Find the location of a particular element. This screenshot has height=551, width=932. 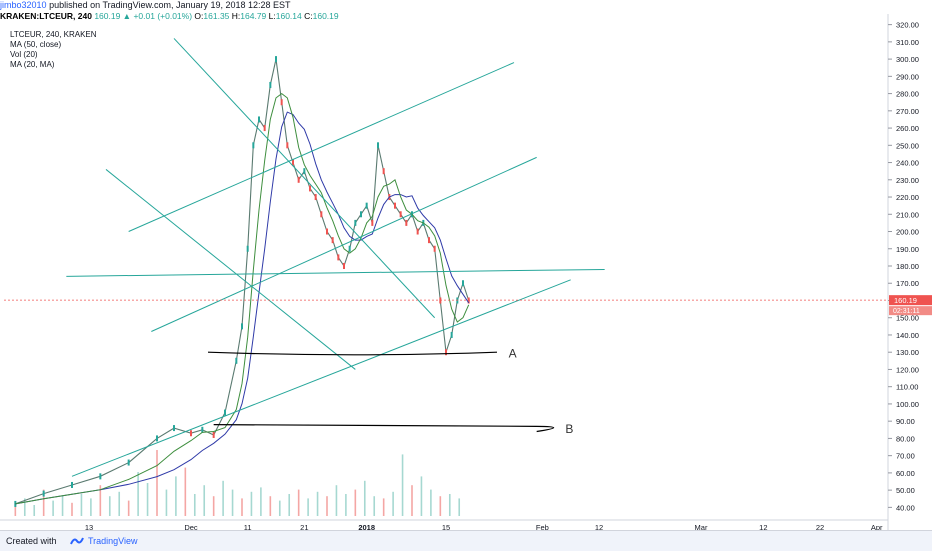

y-tick-label: 60.00 is located at coordinates (905, 473).